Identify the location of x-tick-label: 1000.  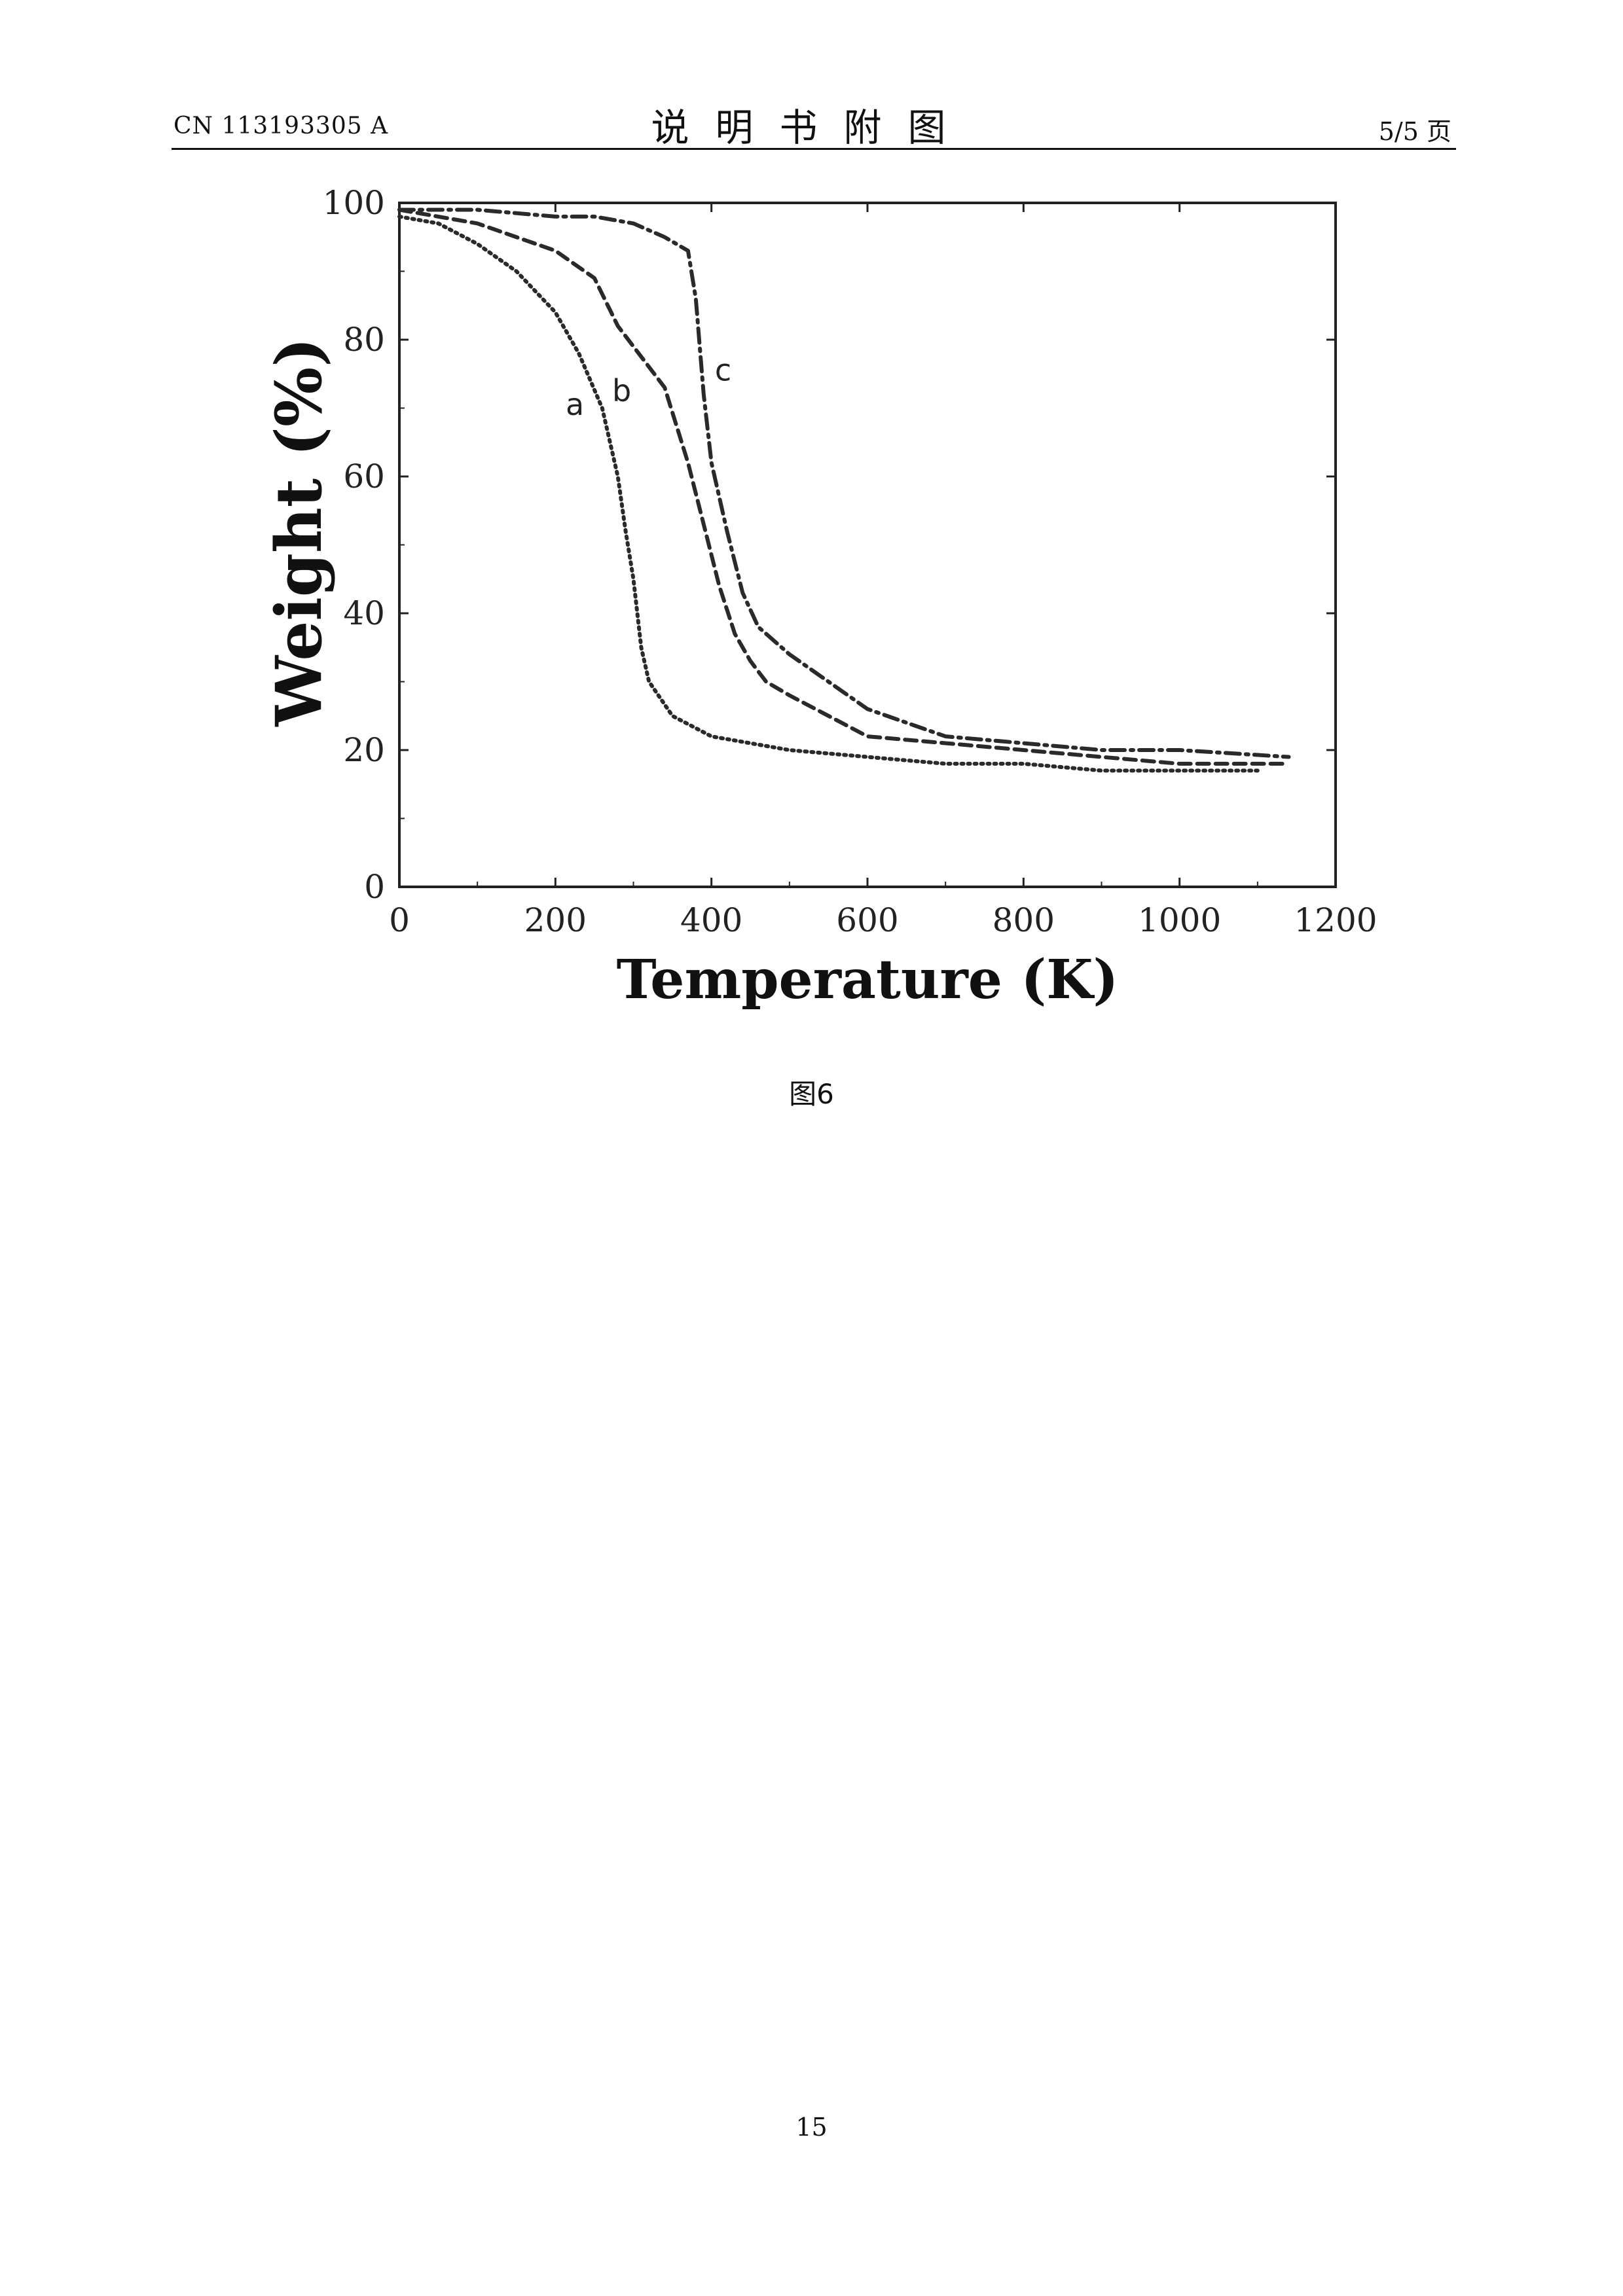
(1179, 920).